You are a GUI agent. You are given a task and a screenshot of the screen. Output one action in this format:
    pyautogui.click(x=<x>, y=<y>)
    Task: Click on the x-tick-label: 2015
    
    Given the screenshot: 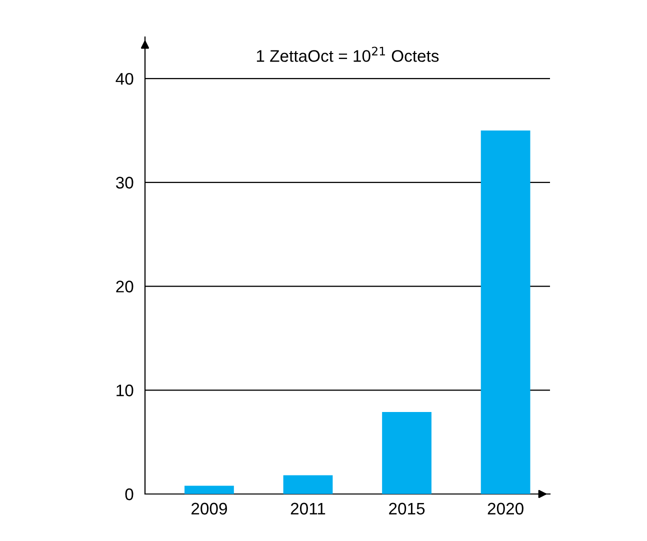 What is the action you would take?
    pyautogui.click(x=407, y=508)
    